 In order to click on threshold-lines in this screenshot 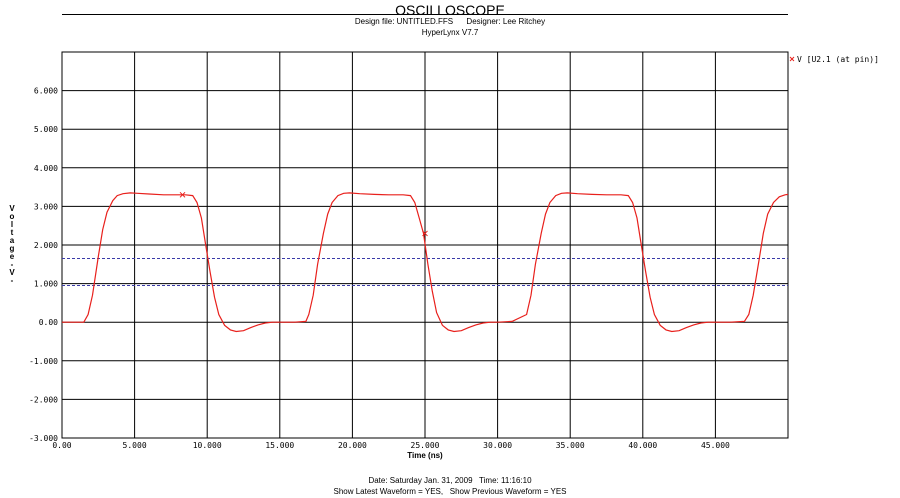, I will do `click(425, 272)`.